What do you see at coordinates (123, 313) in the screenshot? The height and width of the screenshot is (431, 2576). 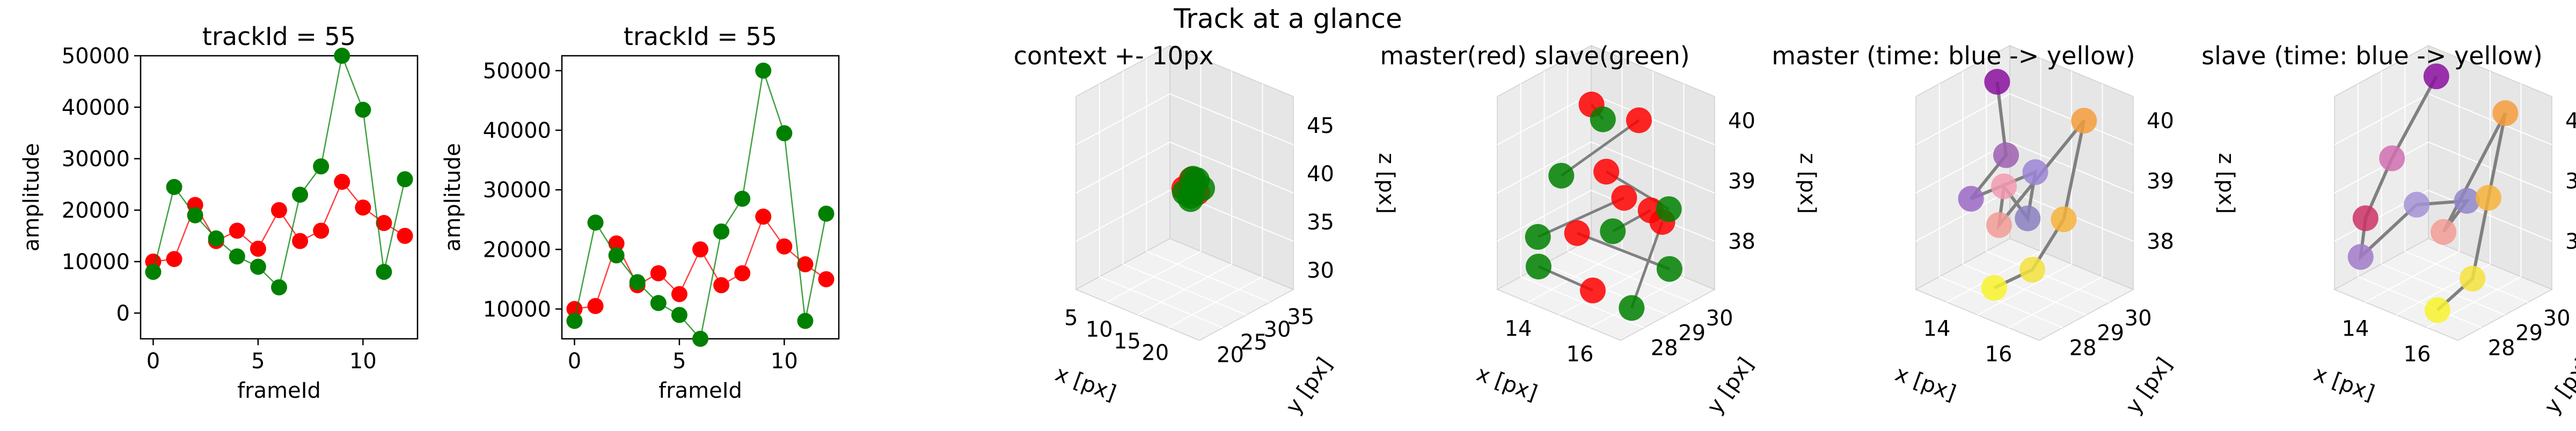 I see `y-tick-label: 0` at bounding box center [123, 313].